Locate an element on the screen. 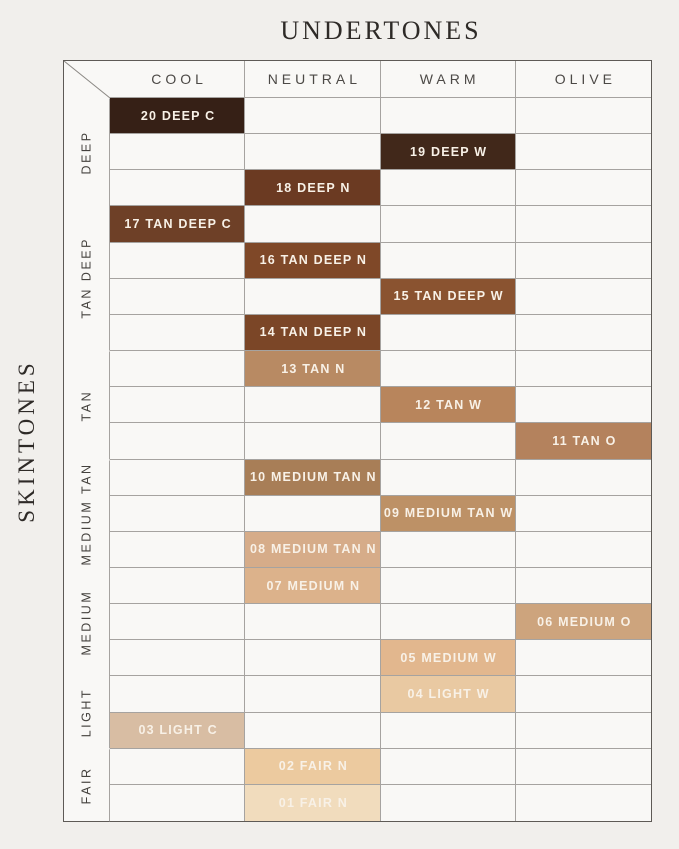 The height and width of the screenshot is (849, 679). diagonal-line is located at coordinates (87, 79).